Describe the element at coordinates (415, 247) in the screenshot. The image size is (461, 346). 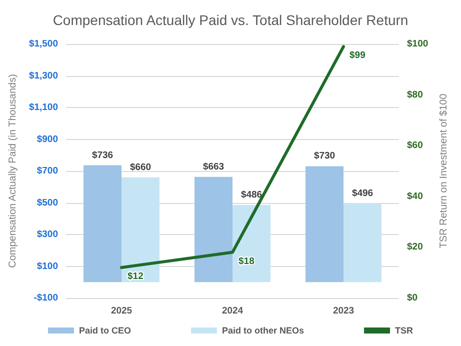
I see `y2-tick-label: $20` at that location.